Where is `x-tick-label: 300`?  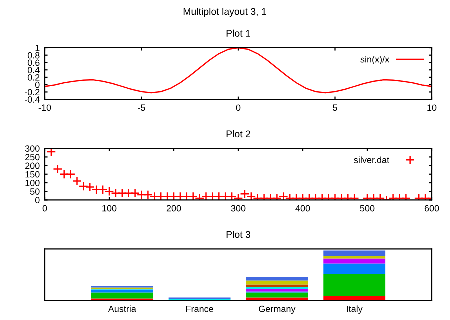
x-tick-label: 300 is located at coordinates (238, 208).